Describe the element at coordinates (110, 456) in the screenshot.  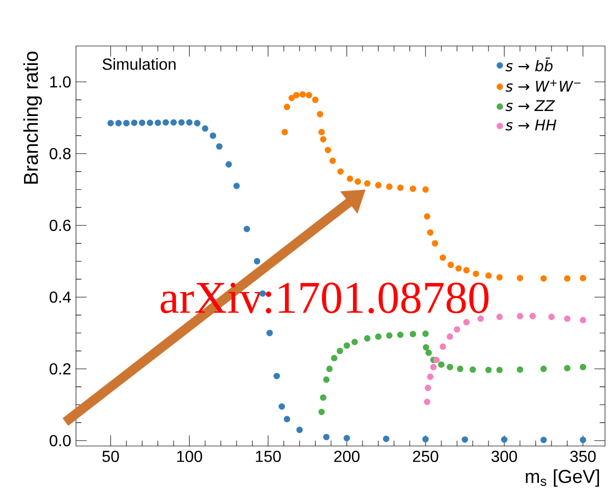
I see `x-tick-label: 50` at that location.